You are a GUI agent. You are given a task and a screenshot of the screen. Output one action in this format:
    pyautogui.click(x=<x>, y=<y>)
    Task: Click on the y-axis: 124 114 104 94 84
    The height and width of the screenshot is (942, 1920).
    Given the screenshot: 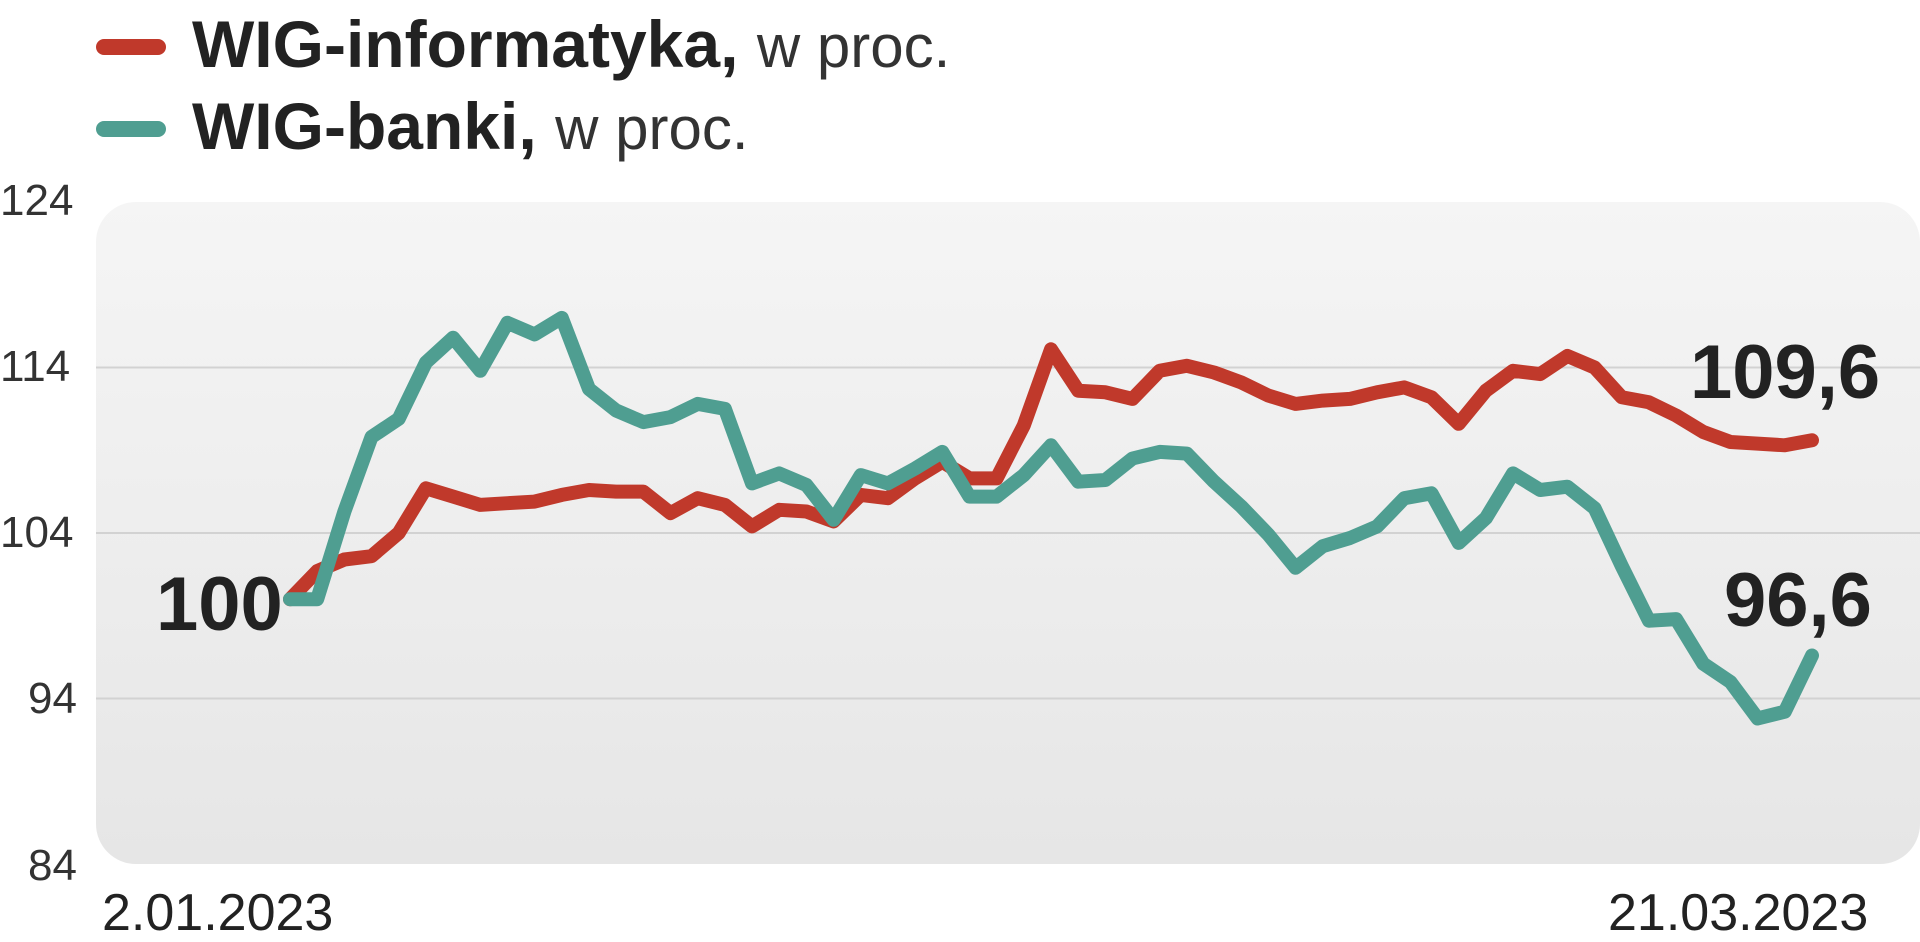 What is the action you would take?
    pyautogui.click(x=38, y=533)
    